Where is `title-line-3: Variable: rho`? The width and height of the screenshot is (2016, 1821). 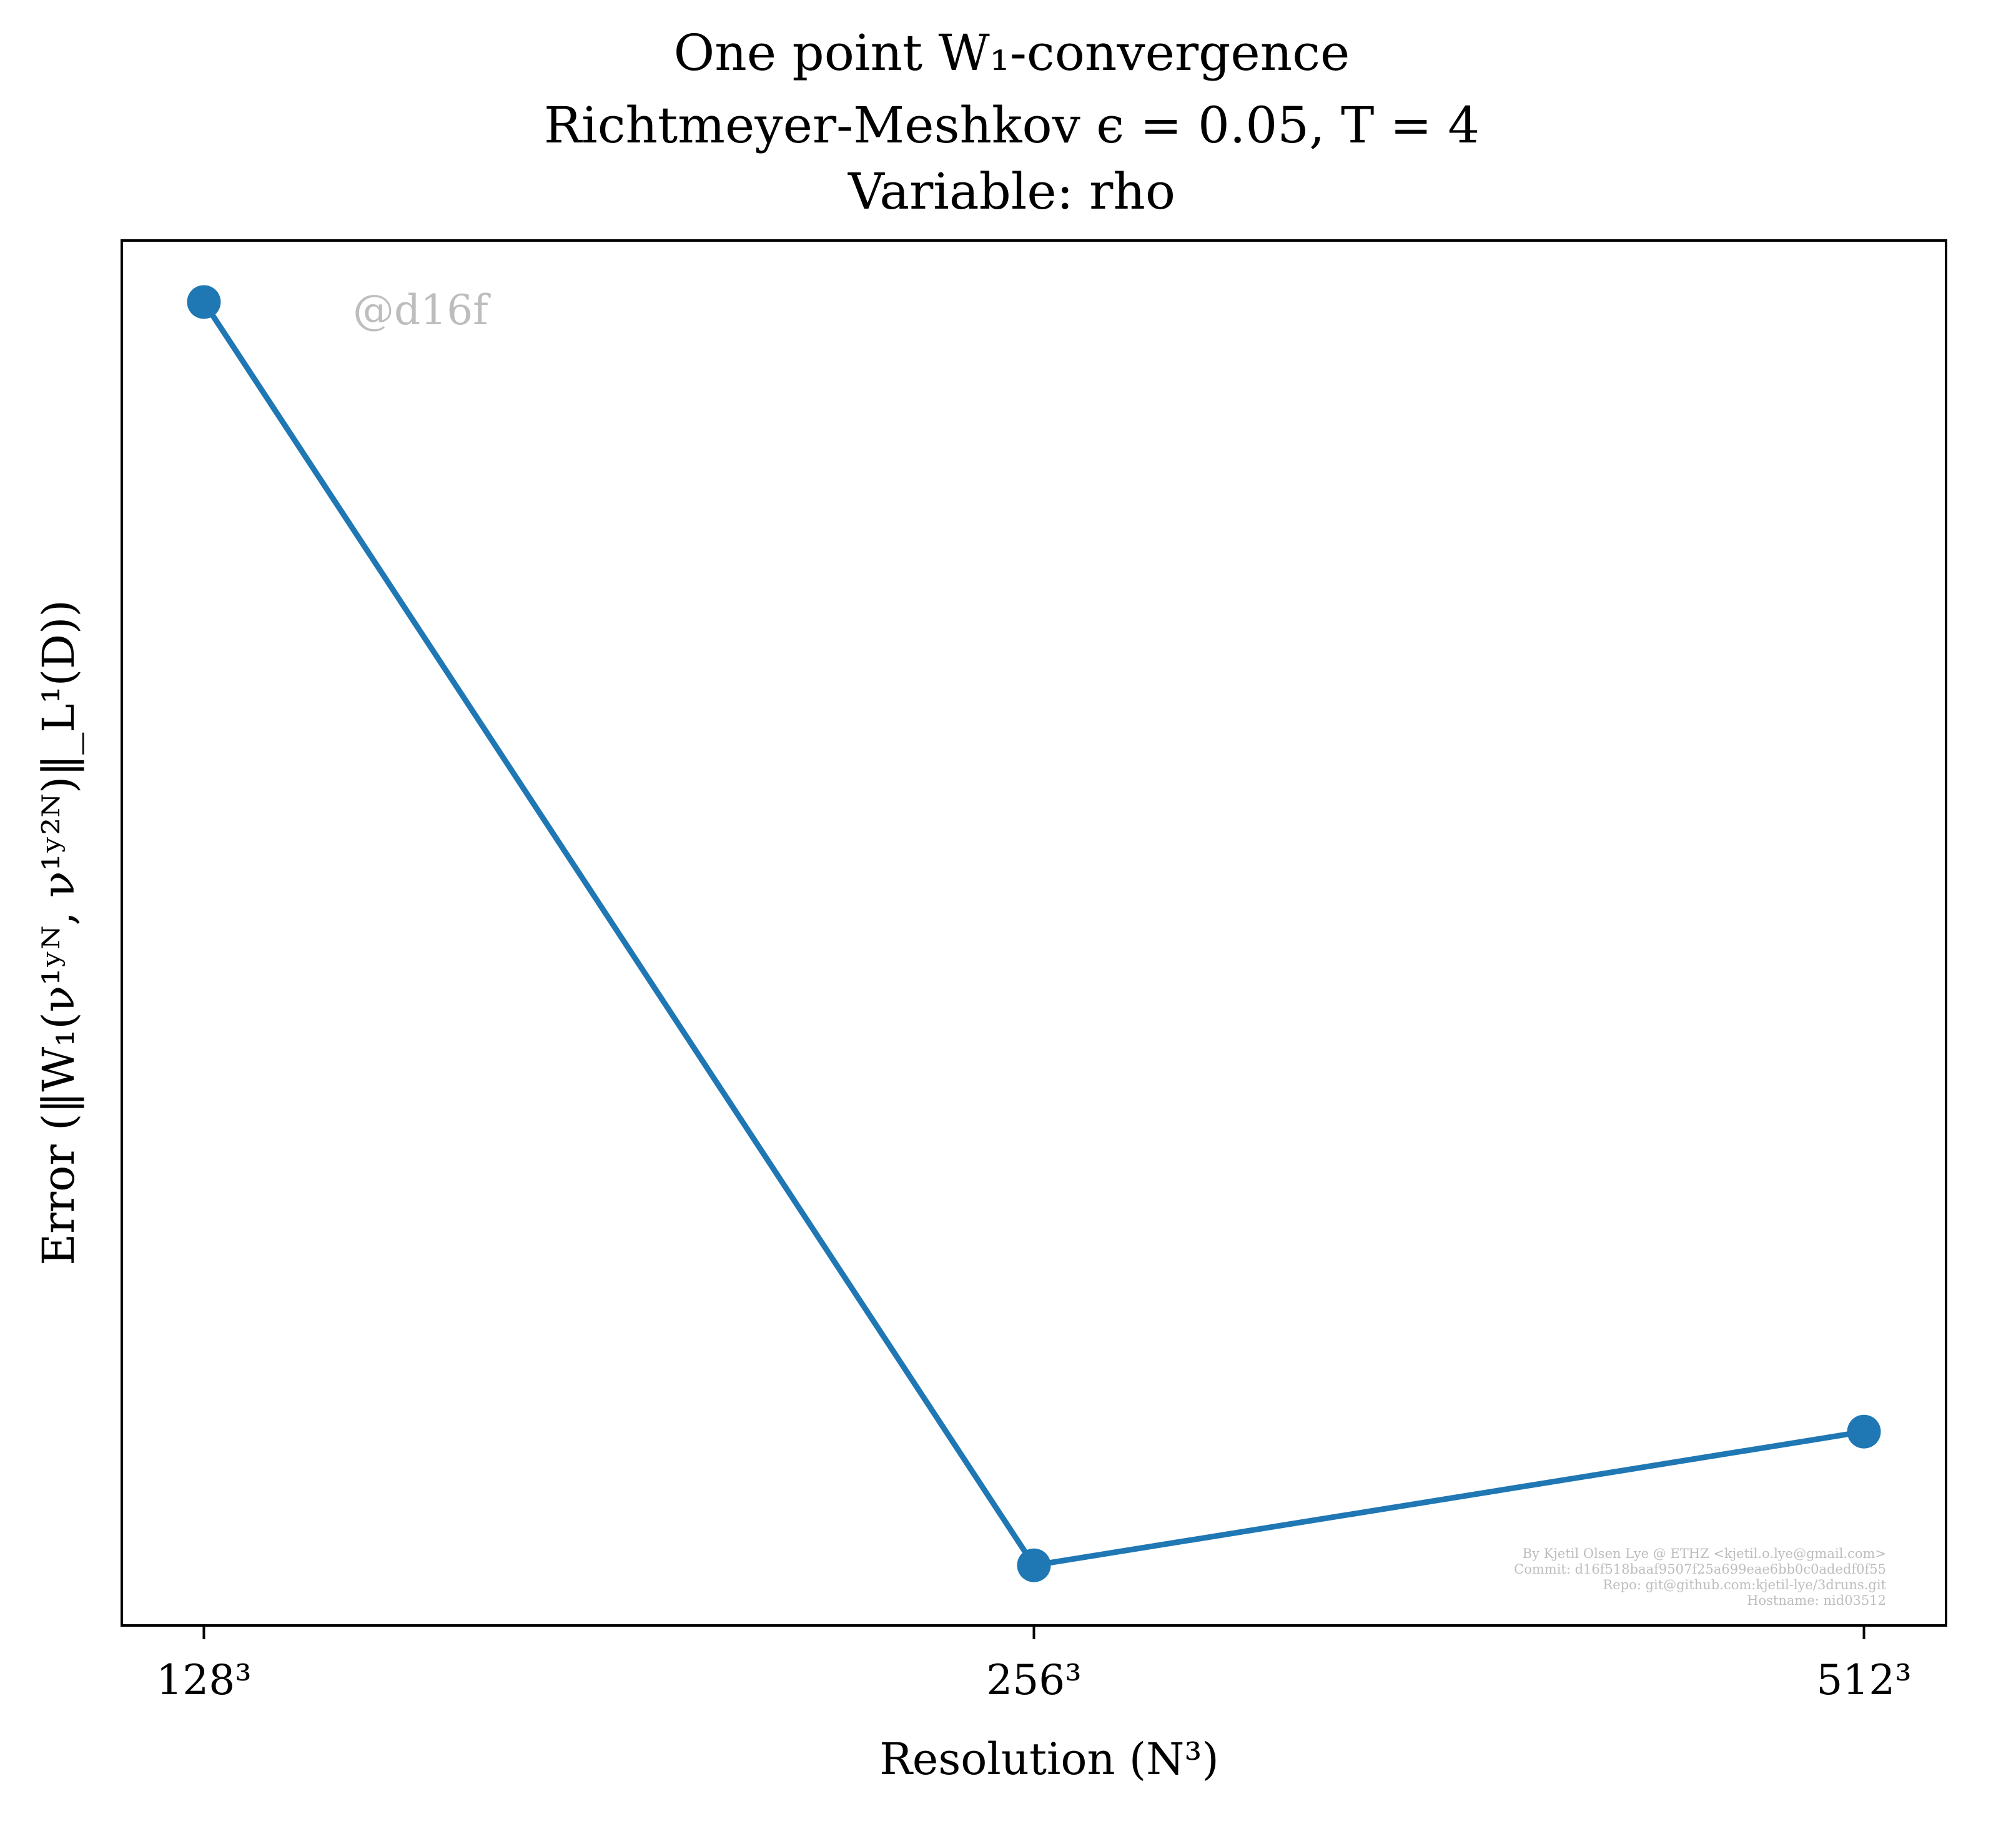
title-line-3: Variable: rho is located at coordinates (1011, 192).